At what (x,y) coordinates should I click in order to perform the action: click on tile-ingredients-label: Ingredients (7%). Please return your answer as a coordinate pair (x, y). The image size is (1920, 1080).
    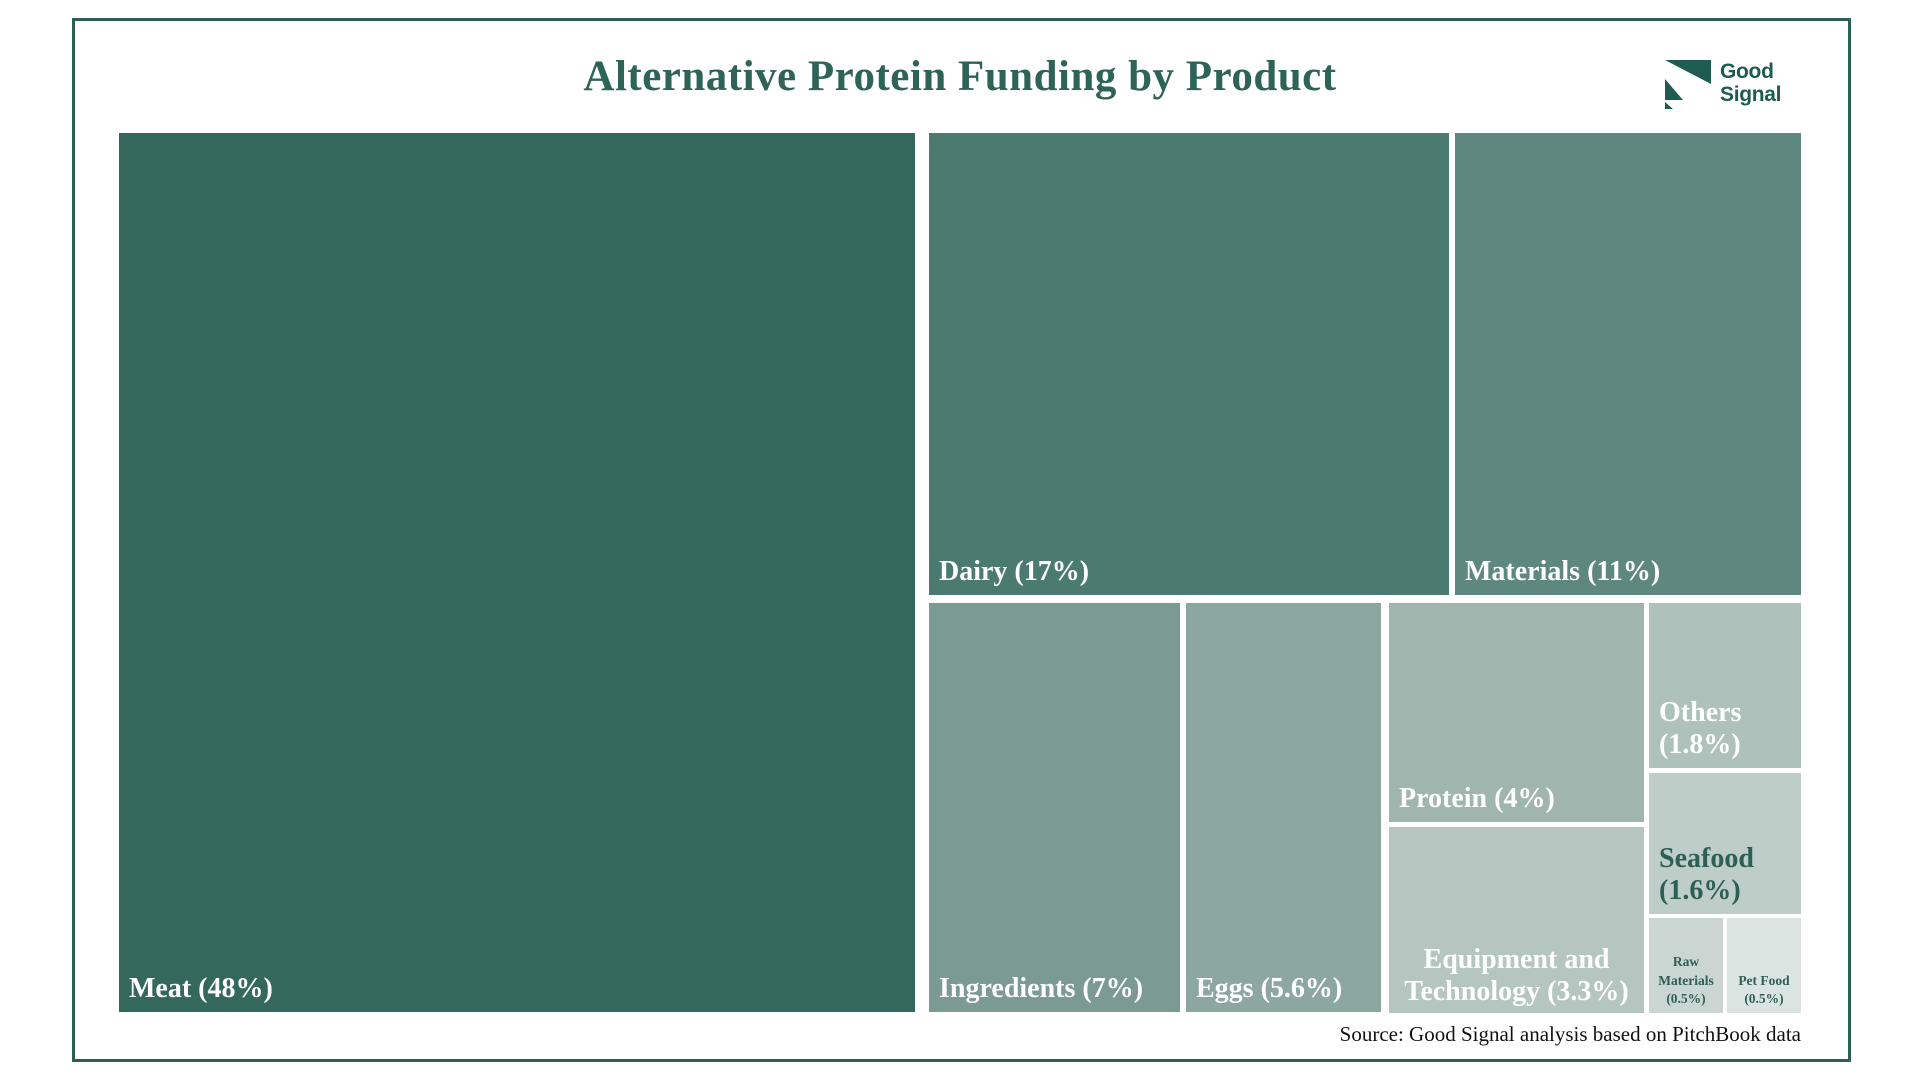
    Looking at the image, I should click on (1041, 988).